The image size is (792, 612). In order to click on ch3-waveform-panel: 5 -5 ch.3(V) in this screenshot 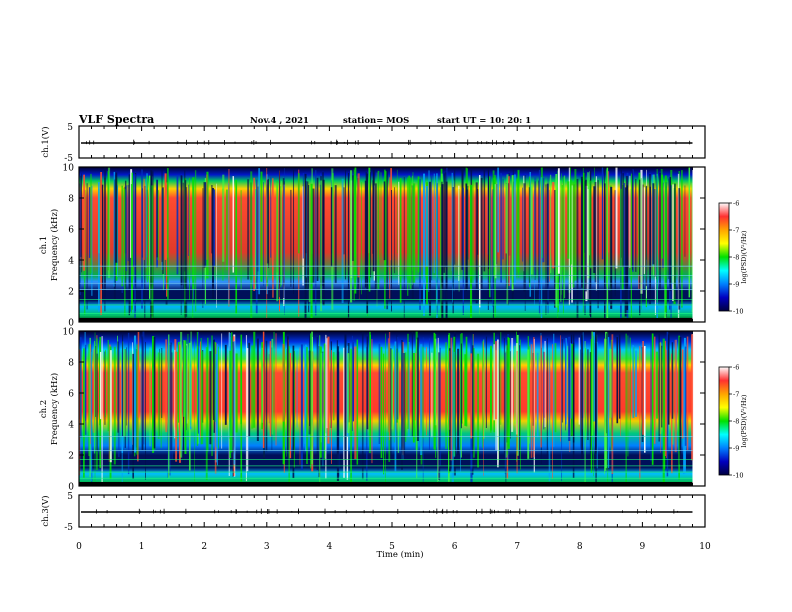, I will do `click(373, 512)`.